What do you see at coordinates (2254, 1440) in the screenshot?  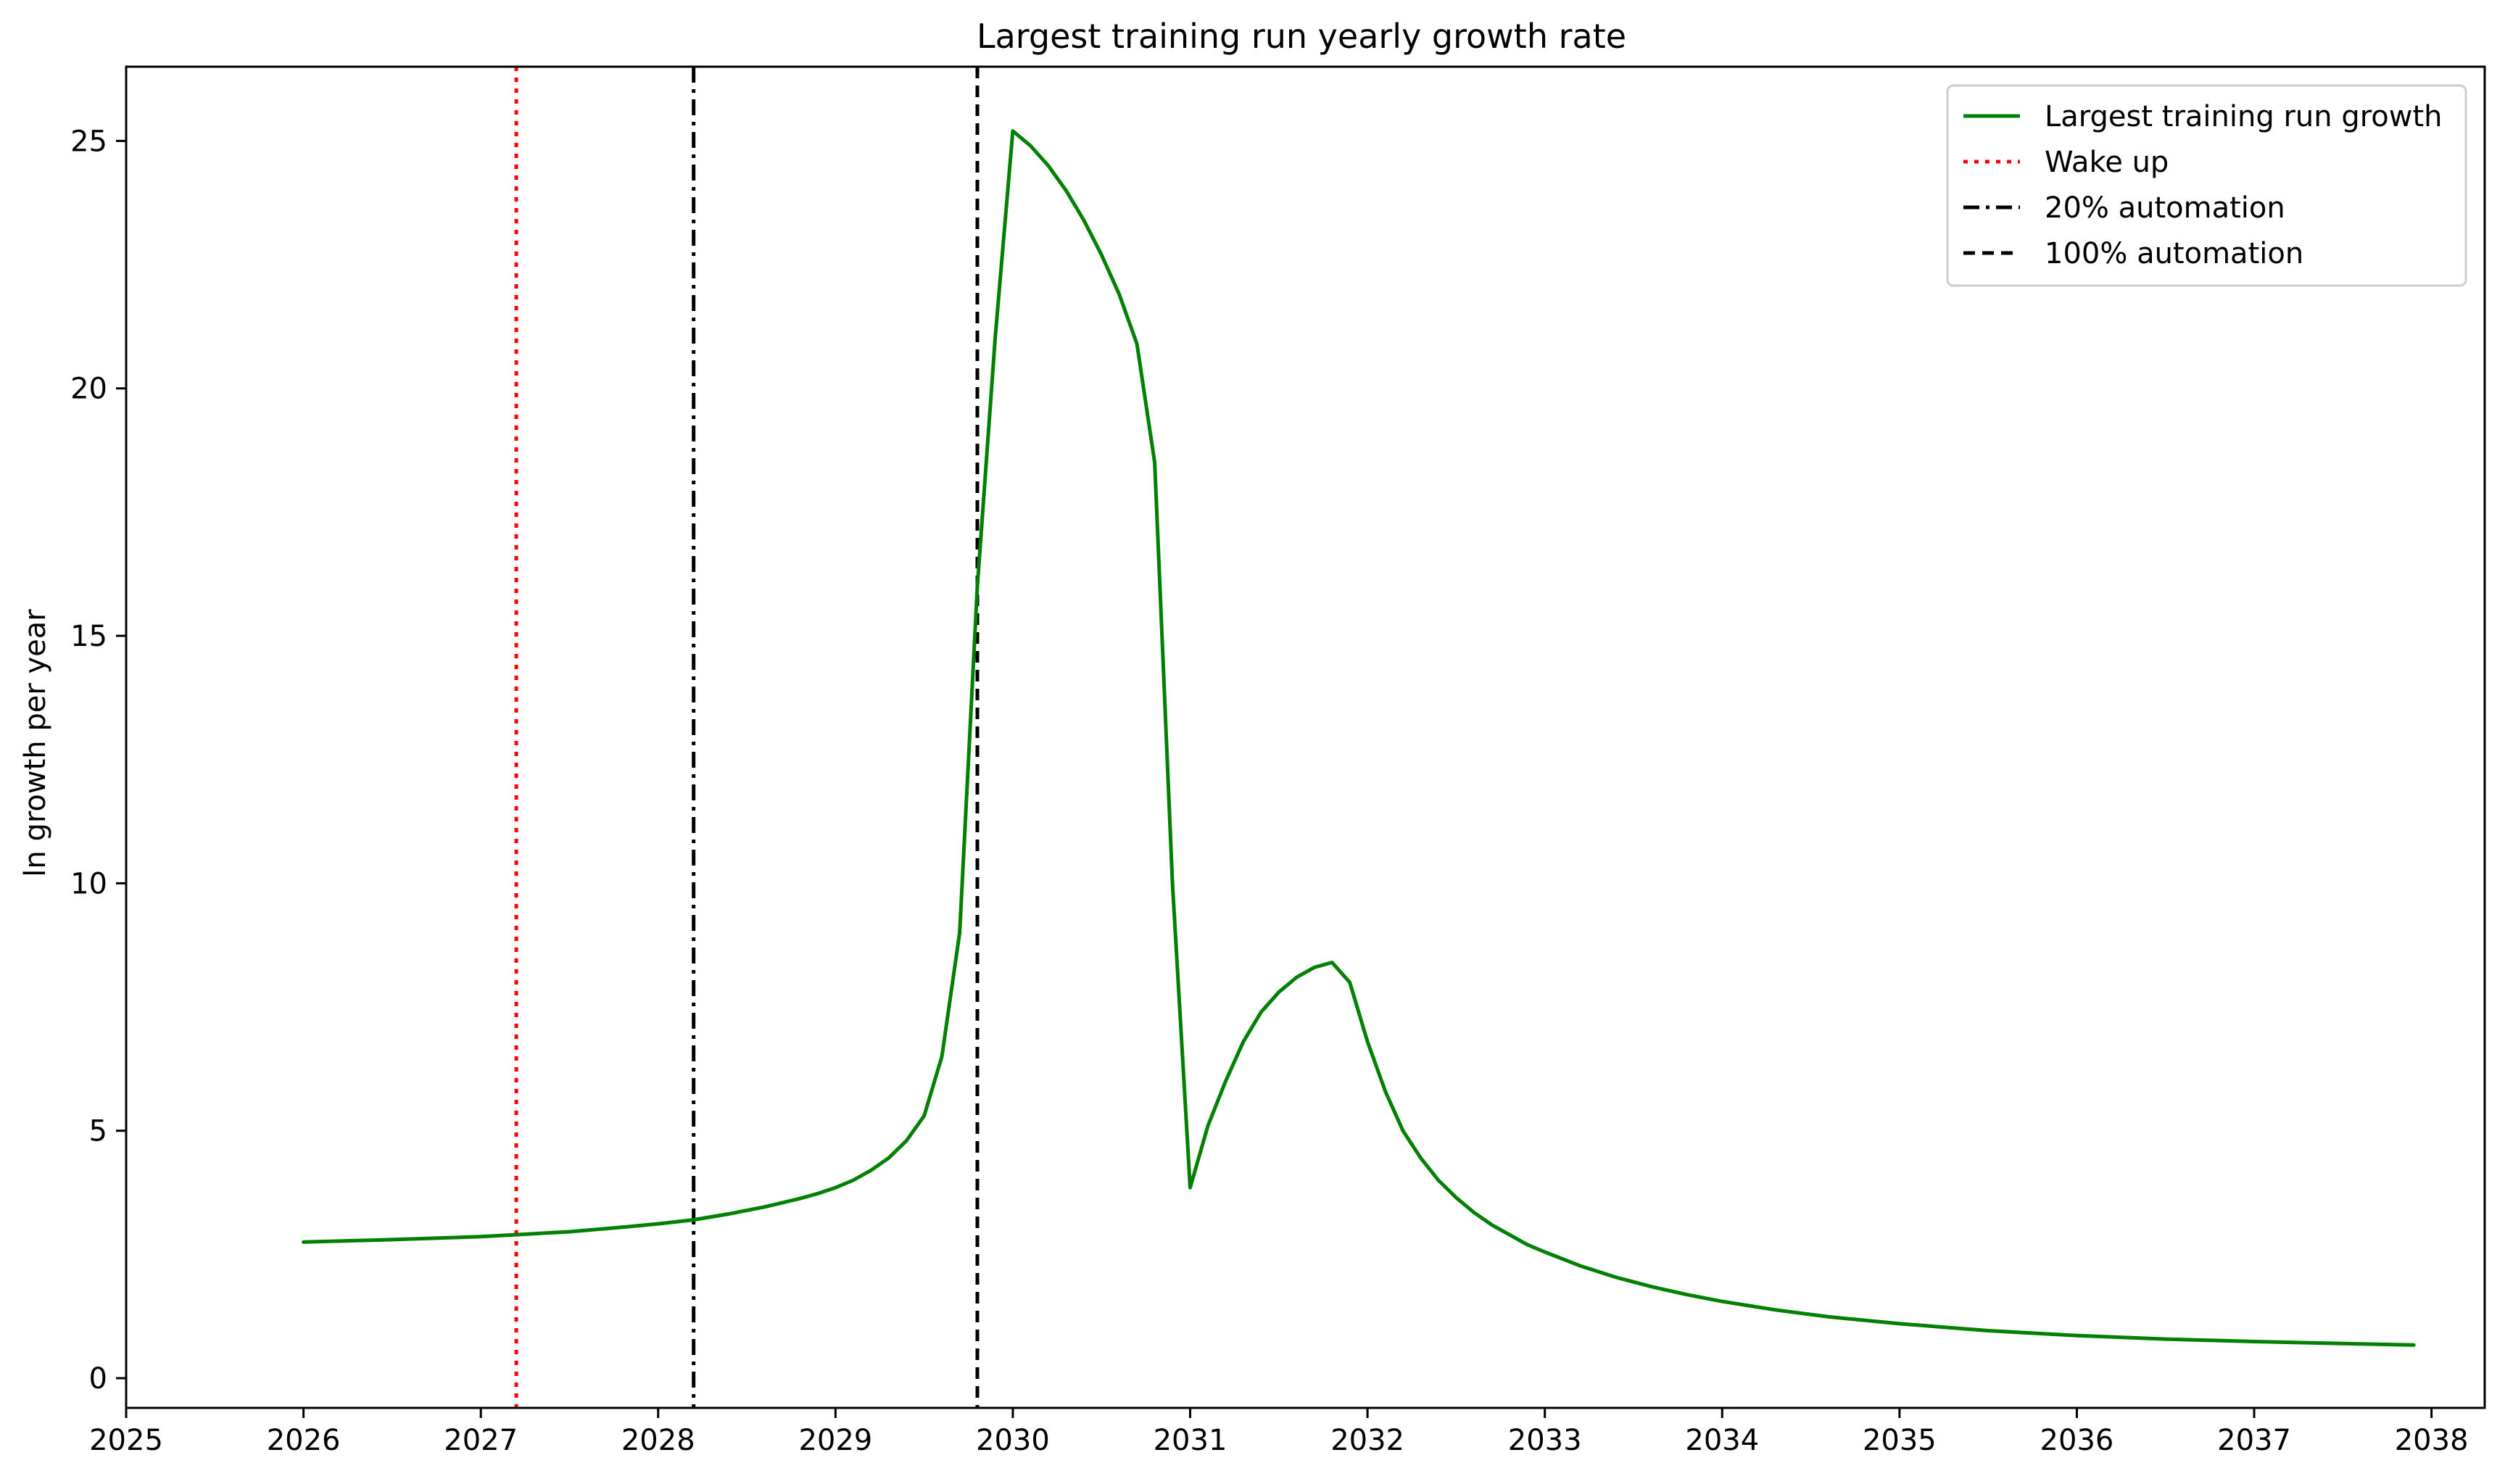 I see `x-tick-label-12: 2037` at bounding box center [2254, 1440].